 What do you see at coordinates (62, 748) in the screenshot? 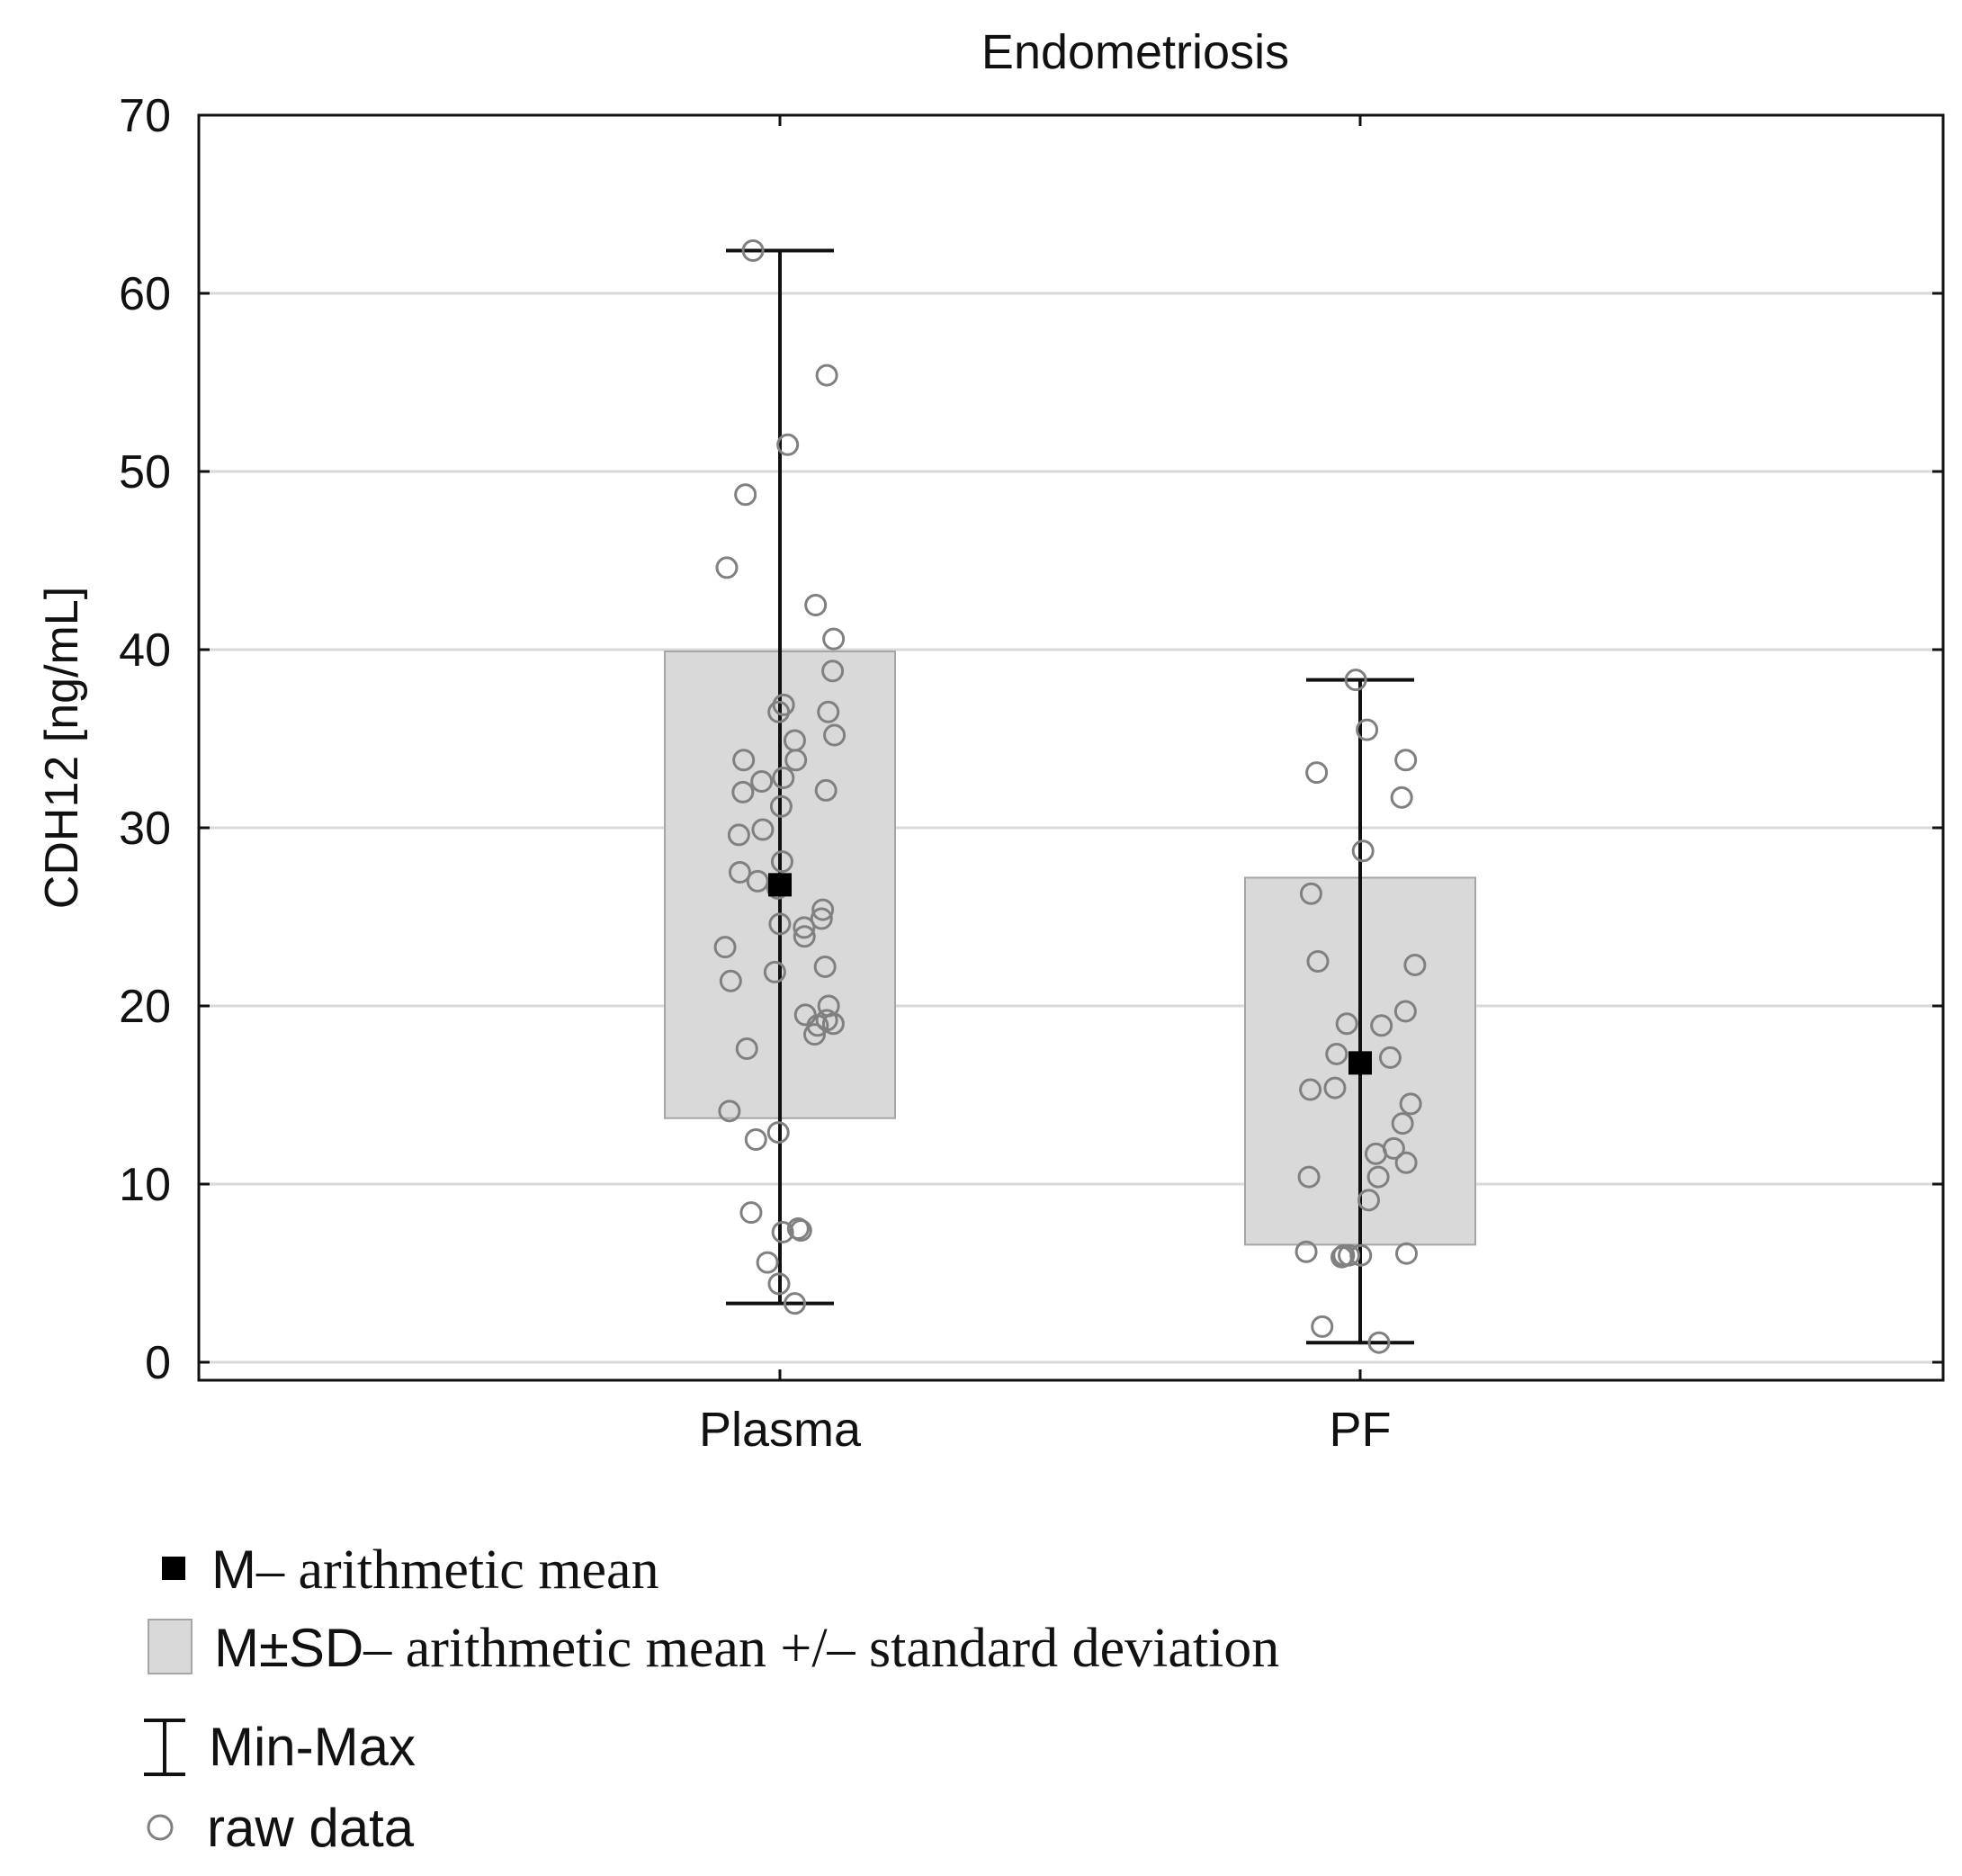
I see `y-axis-label: CDH12 [ng/mL]` at bounding box center [62, 748].